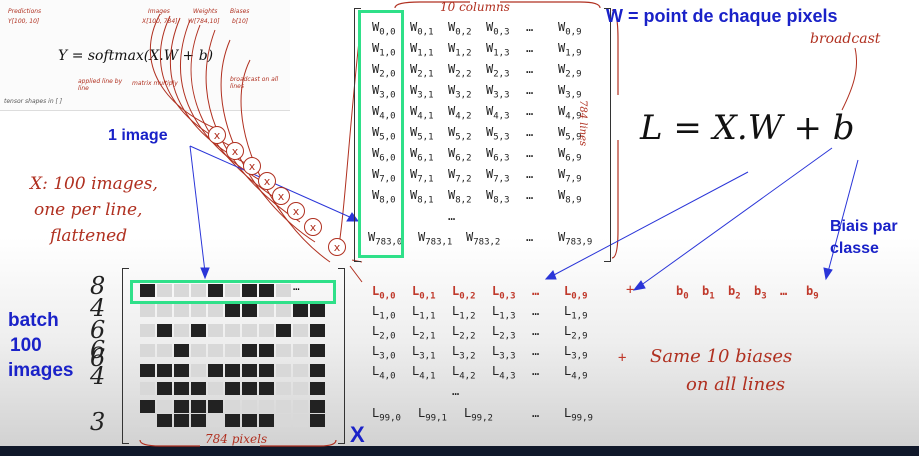 This screenshot has width=919, height=456. What do you see at coordinates (233, 292) in the screenshot?
I see `x-first-row-highlight` at bounding box center [233, 292].